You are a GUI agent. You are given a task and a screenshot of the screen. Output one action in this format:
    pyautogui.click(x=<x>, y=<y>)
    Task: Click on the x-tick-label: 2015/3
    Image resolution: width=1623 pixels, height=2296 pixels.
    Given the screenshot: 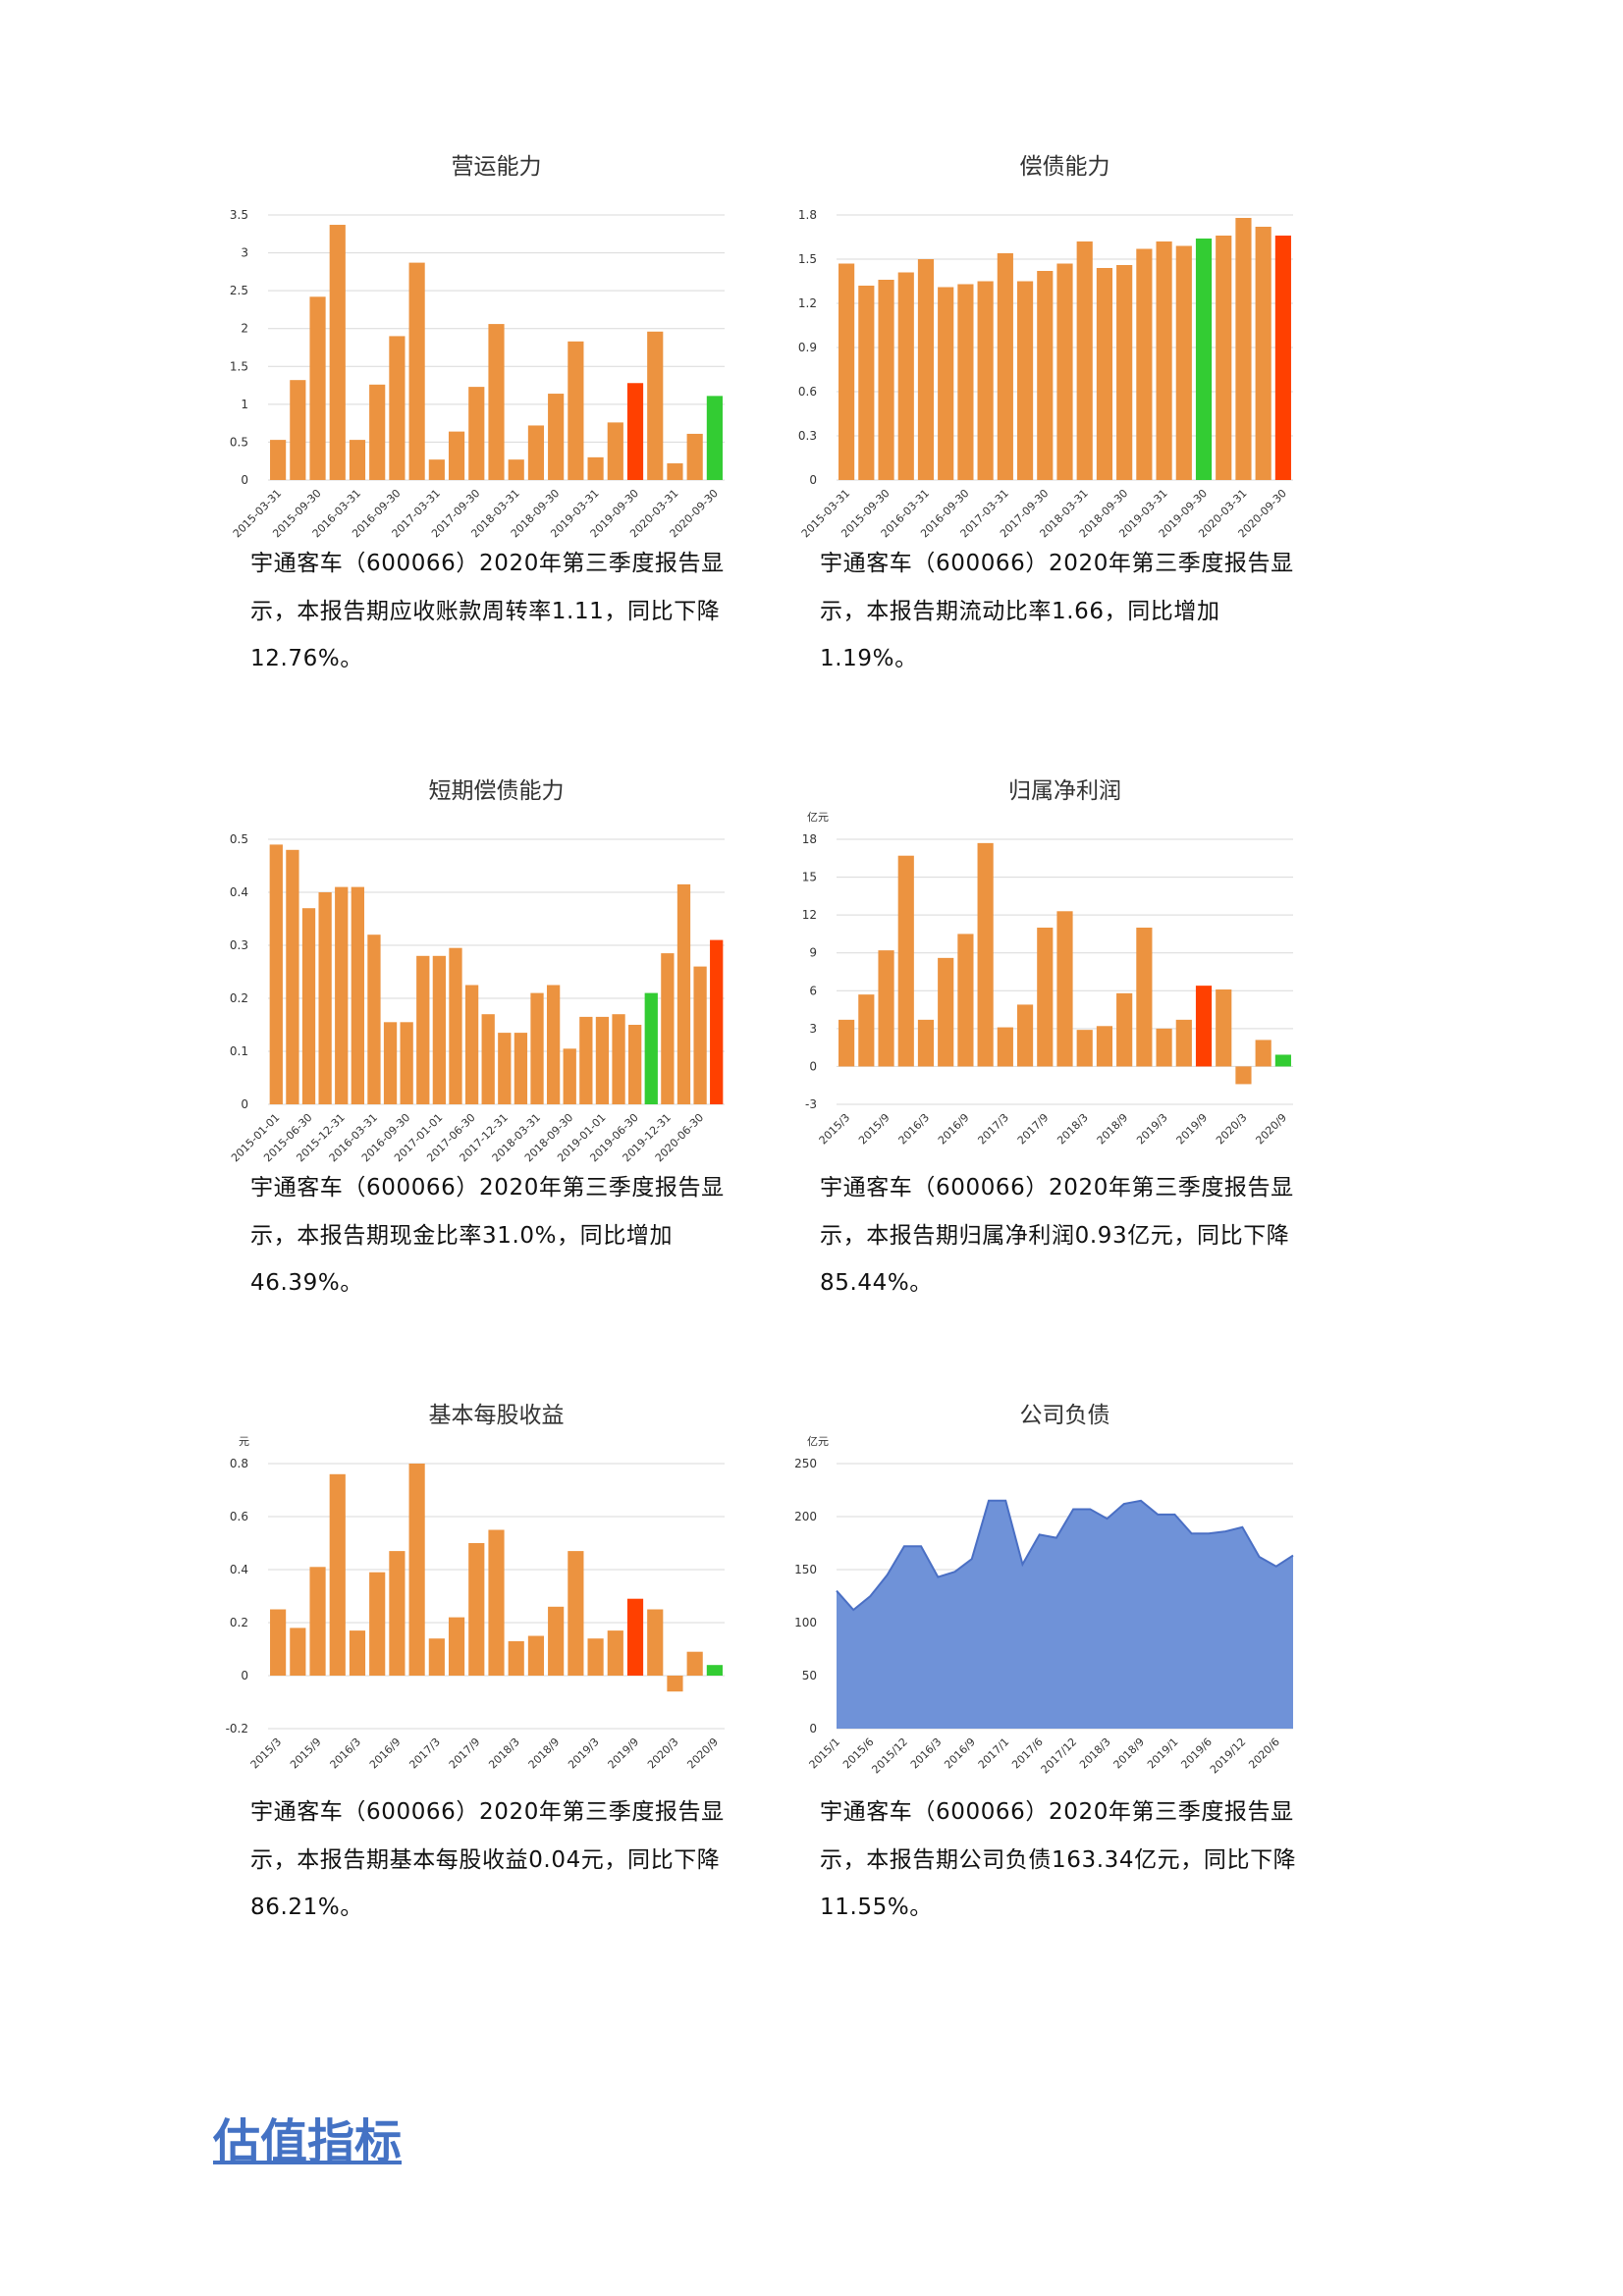 What is the action you would take?
    pyautogui.click(x=266, y=1753)
    